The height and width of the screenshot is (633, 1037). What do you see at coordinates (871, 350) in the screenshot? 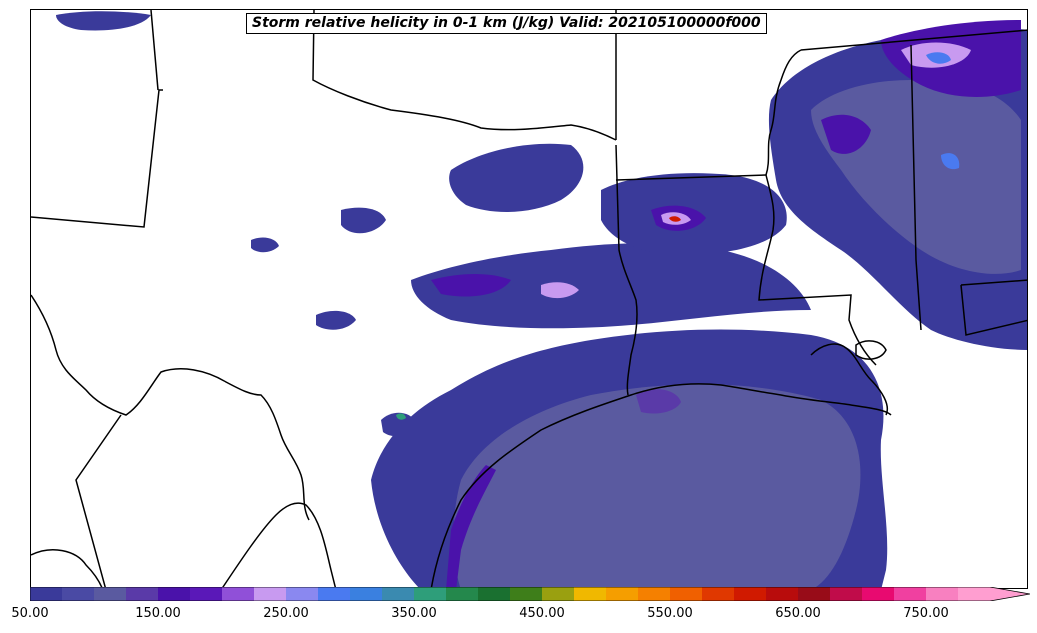
I see `lake-pontchartrain` at bounding box center [871, 350].